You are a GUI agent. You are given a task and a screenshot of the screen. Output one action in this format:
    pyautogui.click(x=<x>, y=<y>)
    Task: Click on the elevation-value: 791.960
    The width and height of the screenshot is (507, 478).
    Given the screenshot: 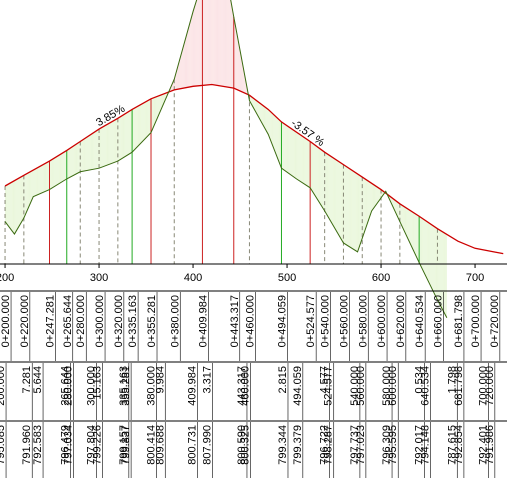 What is the action you would take?
    pyautogui.click(x=27, y=445)
    